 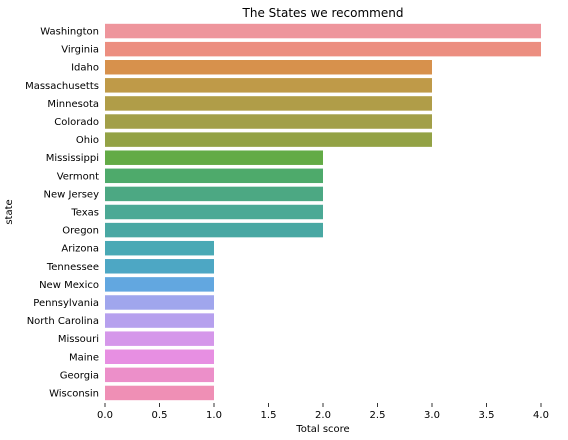 What do you see at coordinates (84, 213) in the screenshot?
I see `y-tick-label: Texas` at bounding box center [84, 213].